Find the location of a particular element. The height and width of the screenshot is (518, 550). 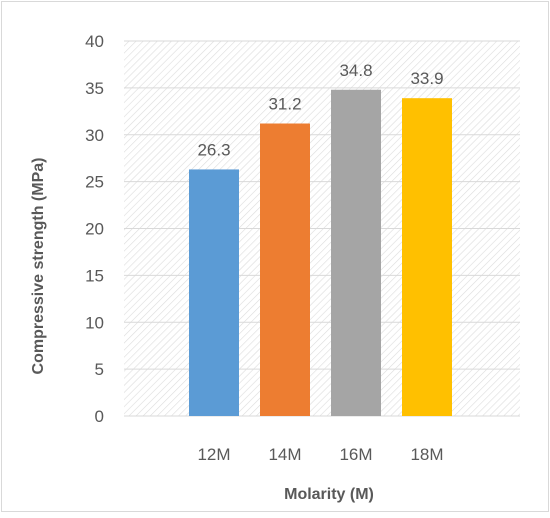

y-tick-label: 40 is located at coordinates (94, 41).